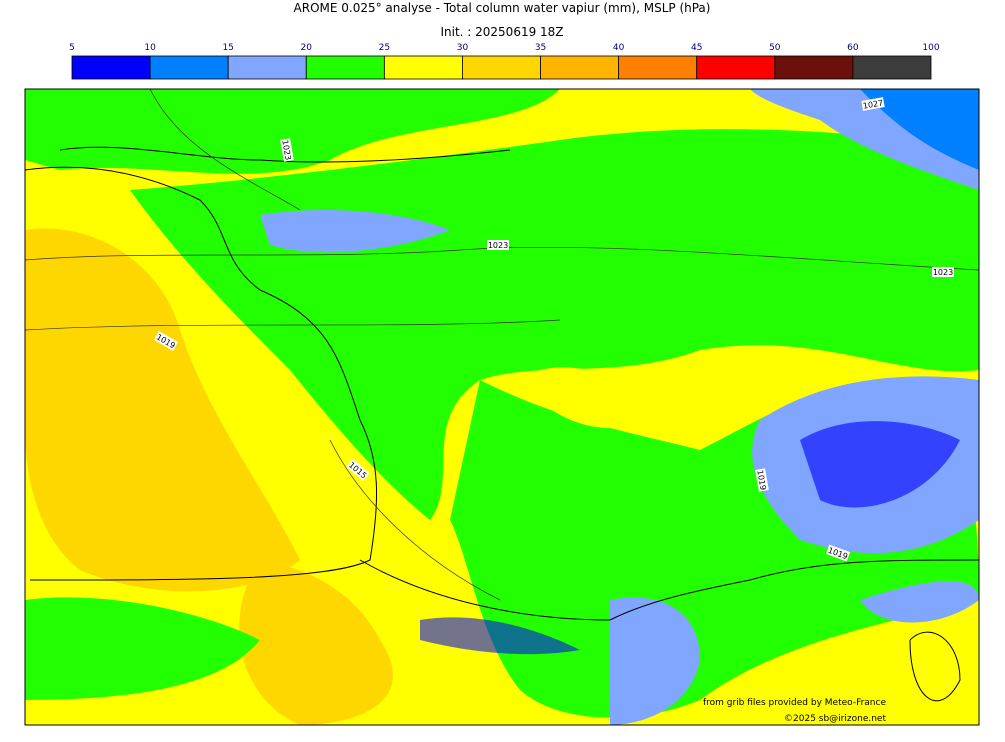  I want to click on colorbar-tick-label: 100, so click(930, 48).